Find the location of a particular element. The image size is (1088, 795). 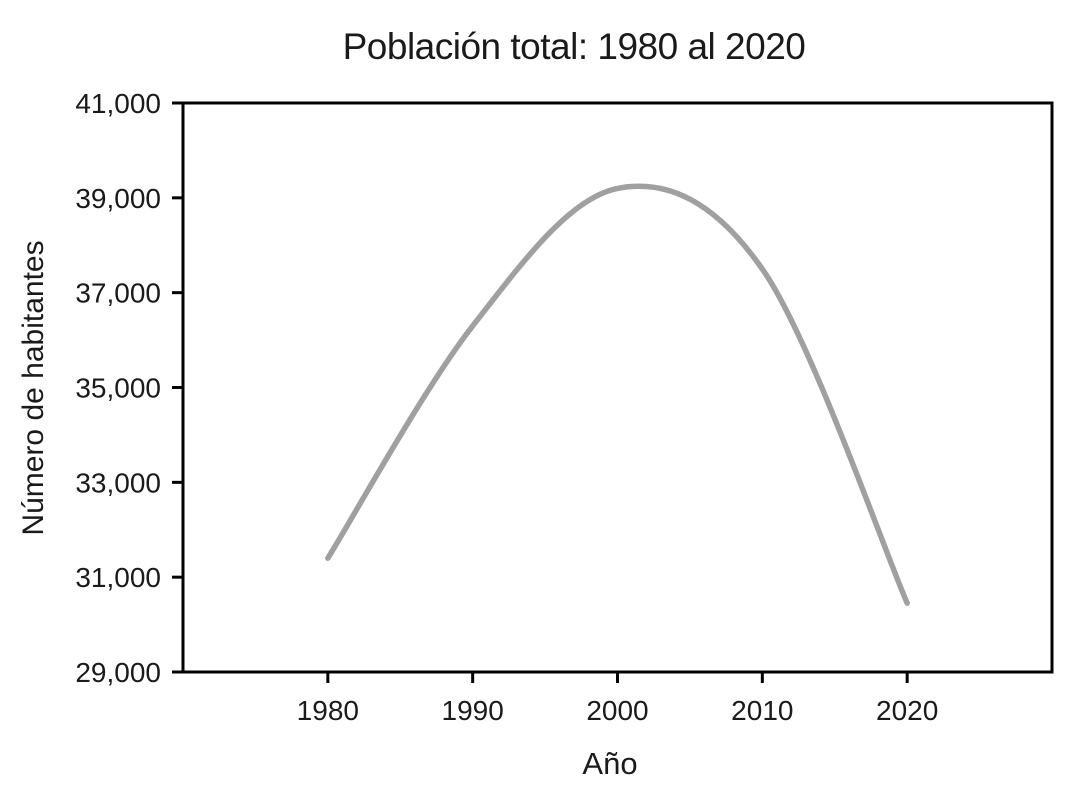

y-tick-label: 39,000 is located at coordinates (118, 198).